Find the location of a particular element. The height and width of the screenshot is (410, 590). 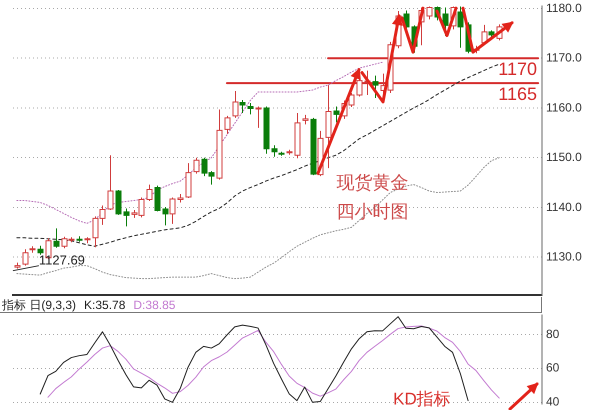

y-tick-label: 1170.0 is located at coordinates (564, 57).